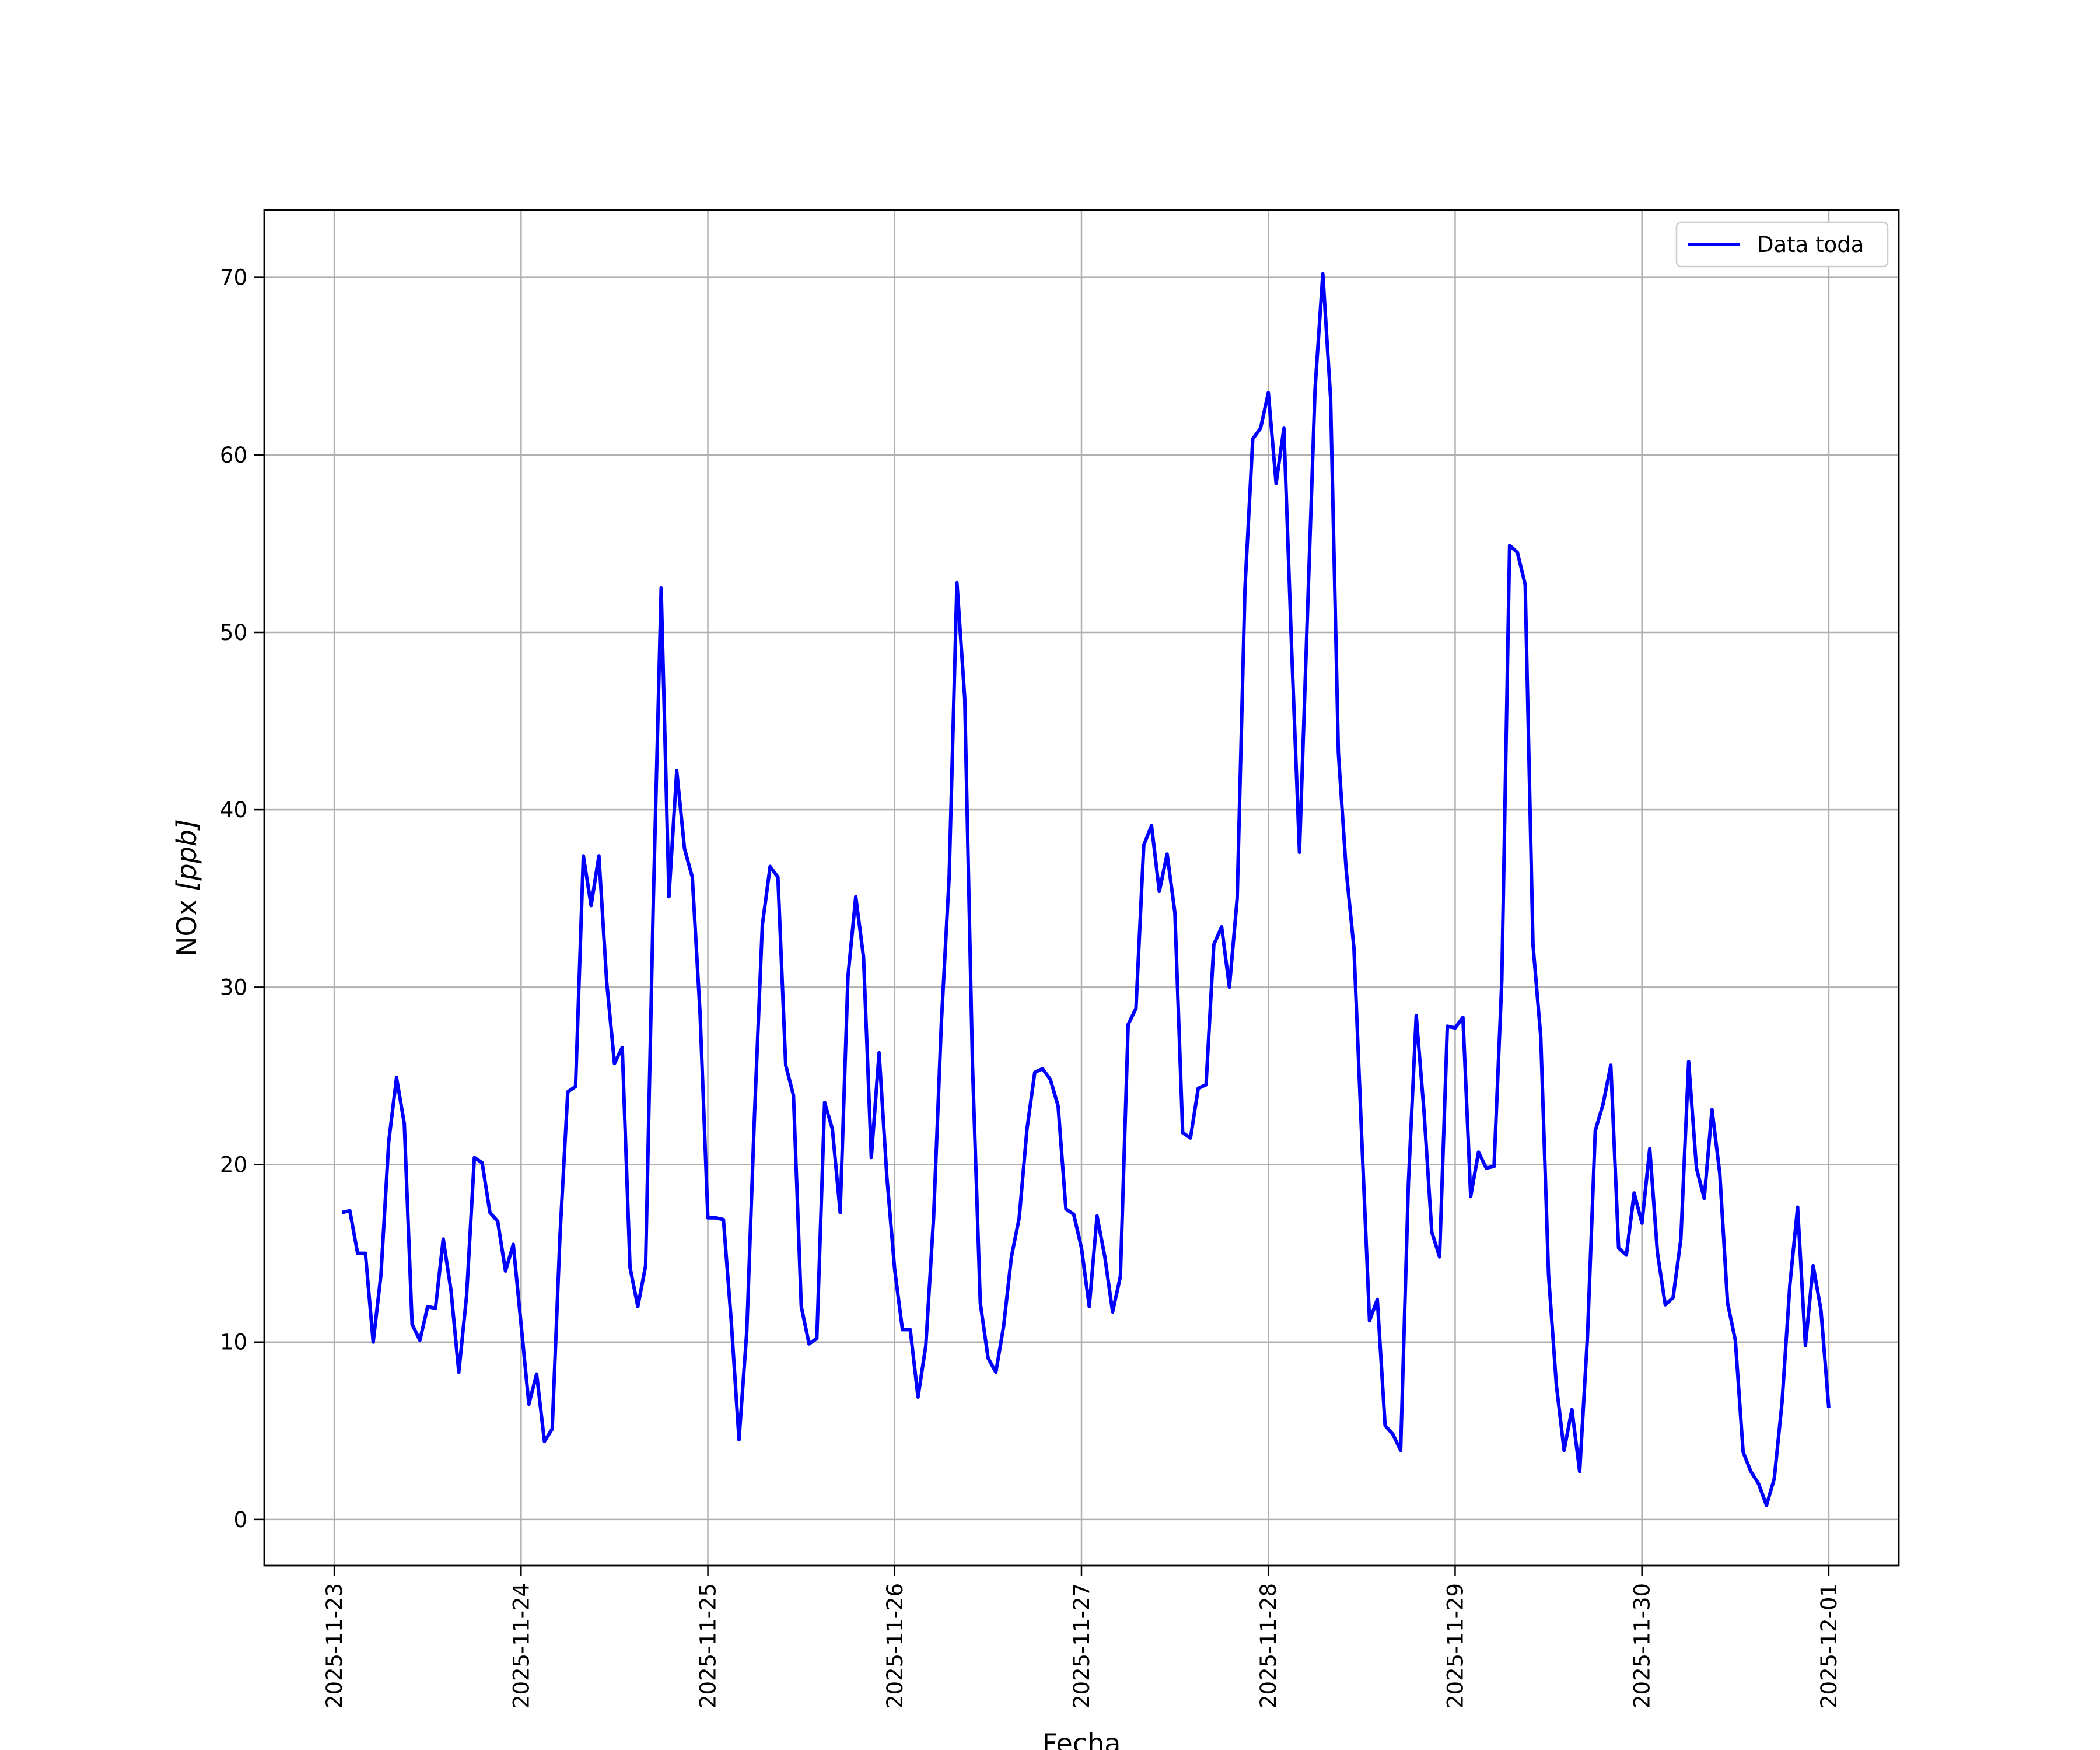 The image size is (2100, 1750). I want to click on legend: Data toda, so click(1782, 244).